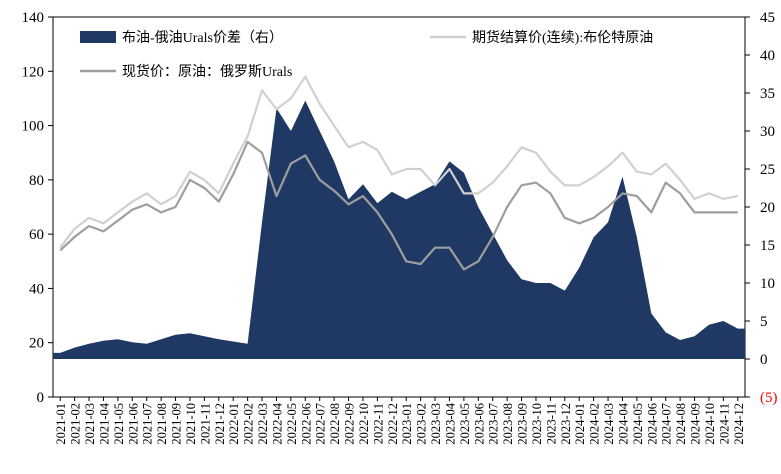  Describe the element at coordinates (767, 18) in the screenshot. I see `right-tick-label: 45` at that location.